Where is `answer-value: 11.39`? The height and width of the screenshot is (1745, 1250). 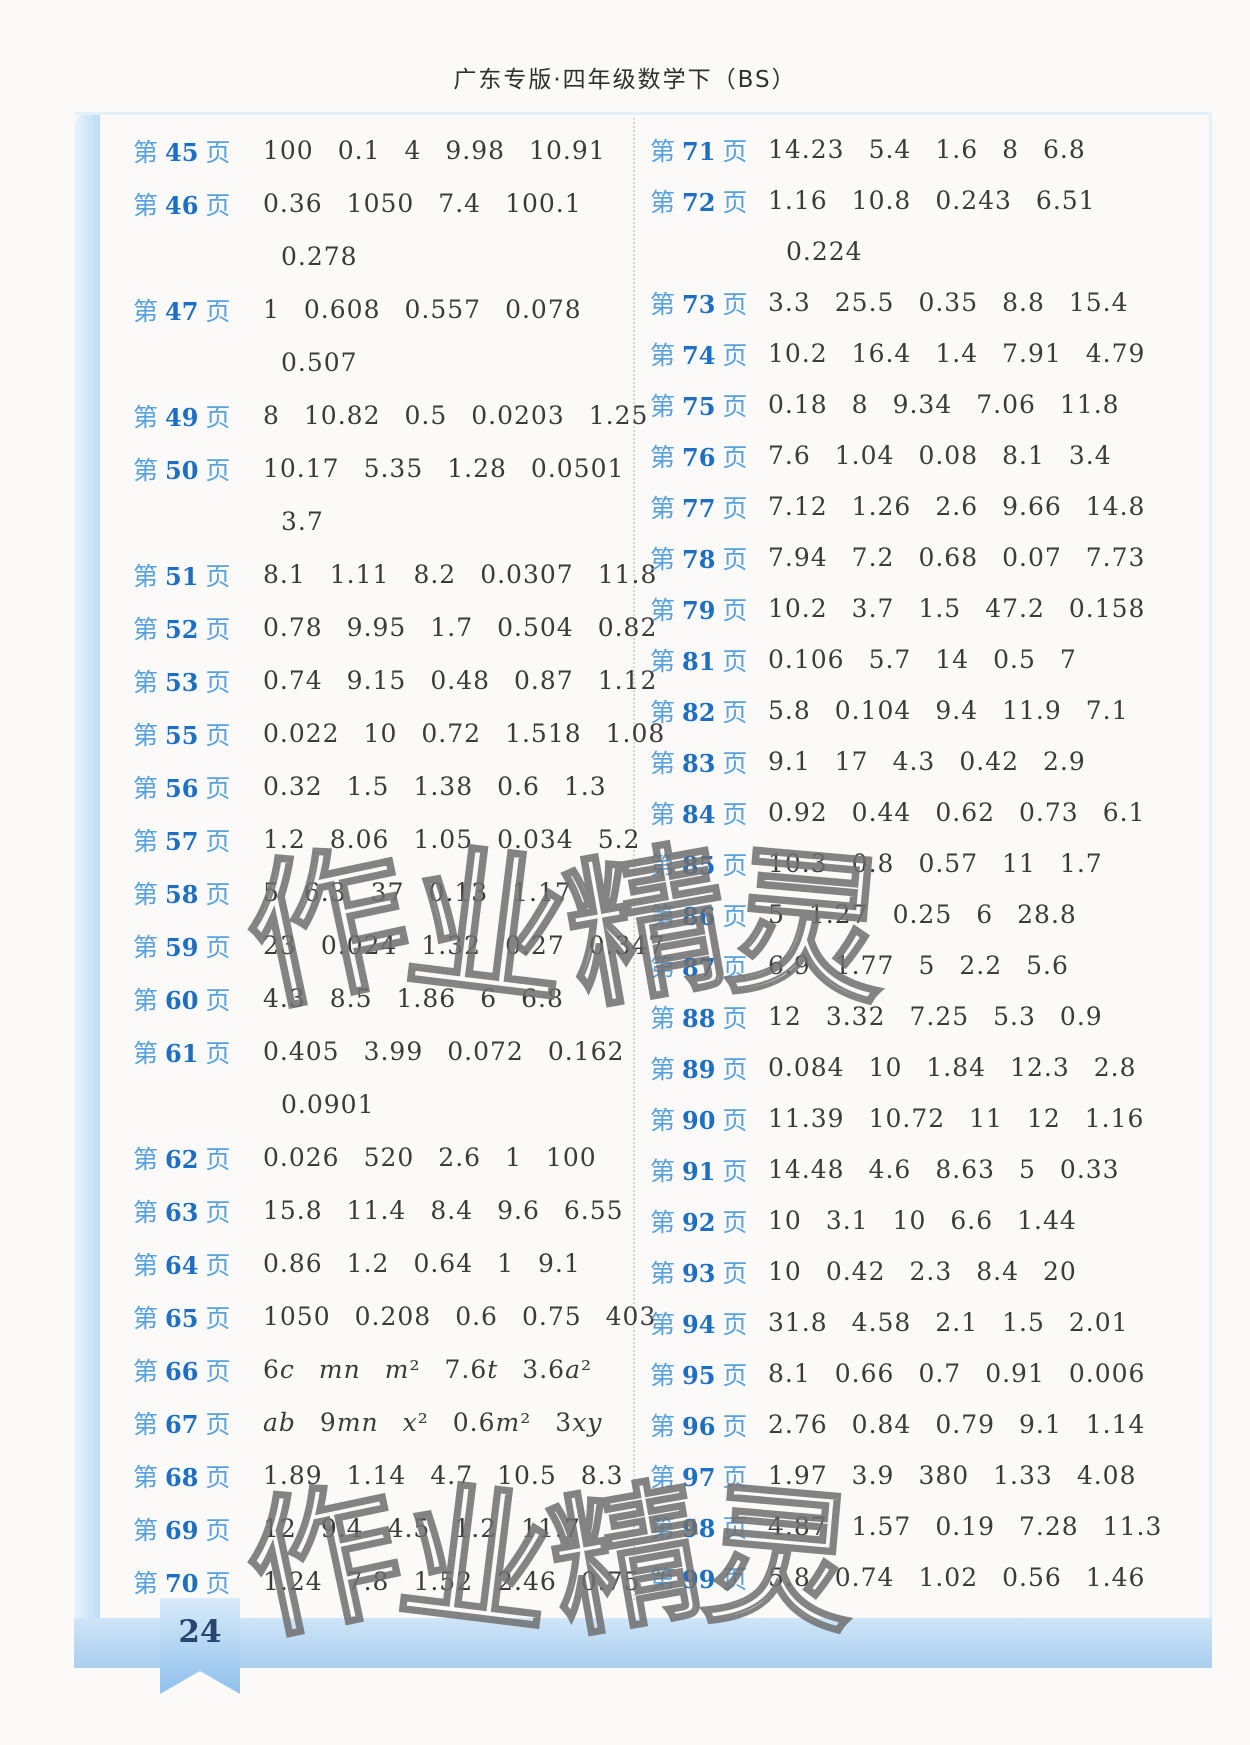 answer-value: 11.39 is located at coordinates (806, 1118).